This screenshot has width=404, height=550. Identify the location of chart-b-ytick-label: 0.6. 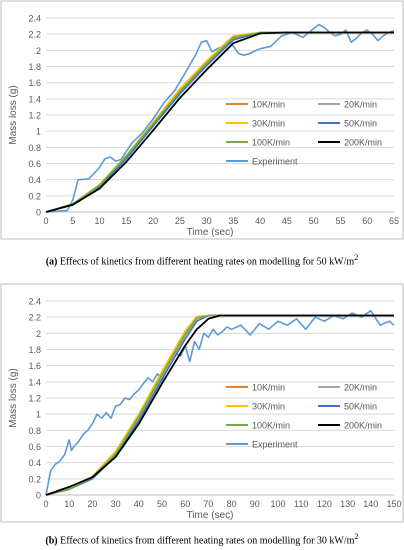
(34, 447).